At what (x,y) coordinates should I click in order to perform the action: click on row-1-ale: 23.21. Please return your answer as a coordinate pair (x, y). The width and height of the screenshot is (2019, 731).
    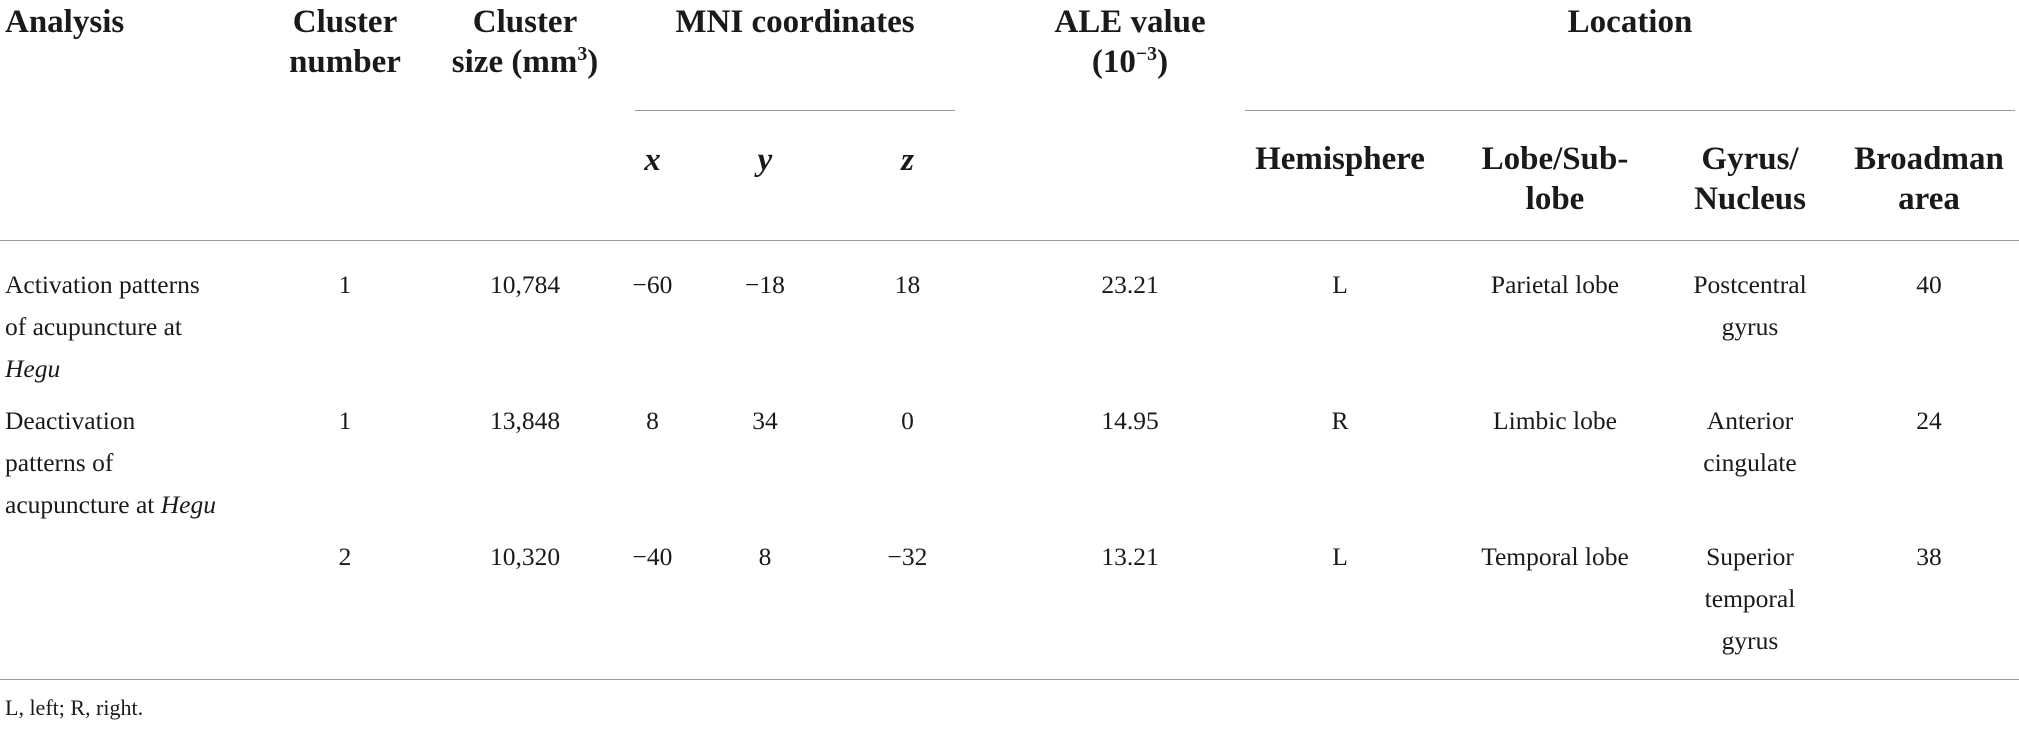
    Looking at the image, I should click on (1130, 284).